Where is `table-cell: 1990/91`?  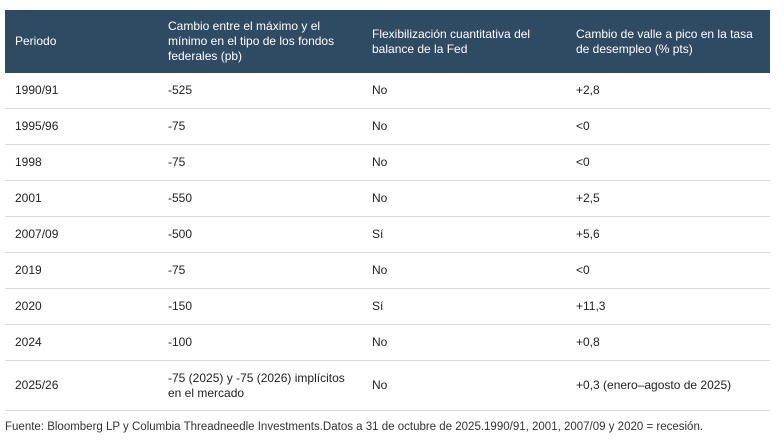 table-cell: 1990/91 is located at coordinates (81, 91).